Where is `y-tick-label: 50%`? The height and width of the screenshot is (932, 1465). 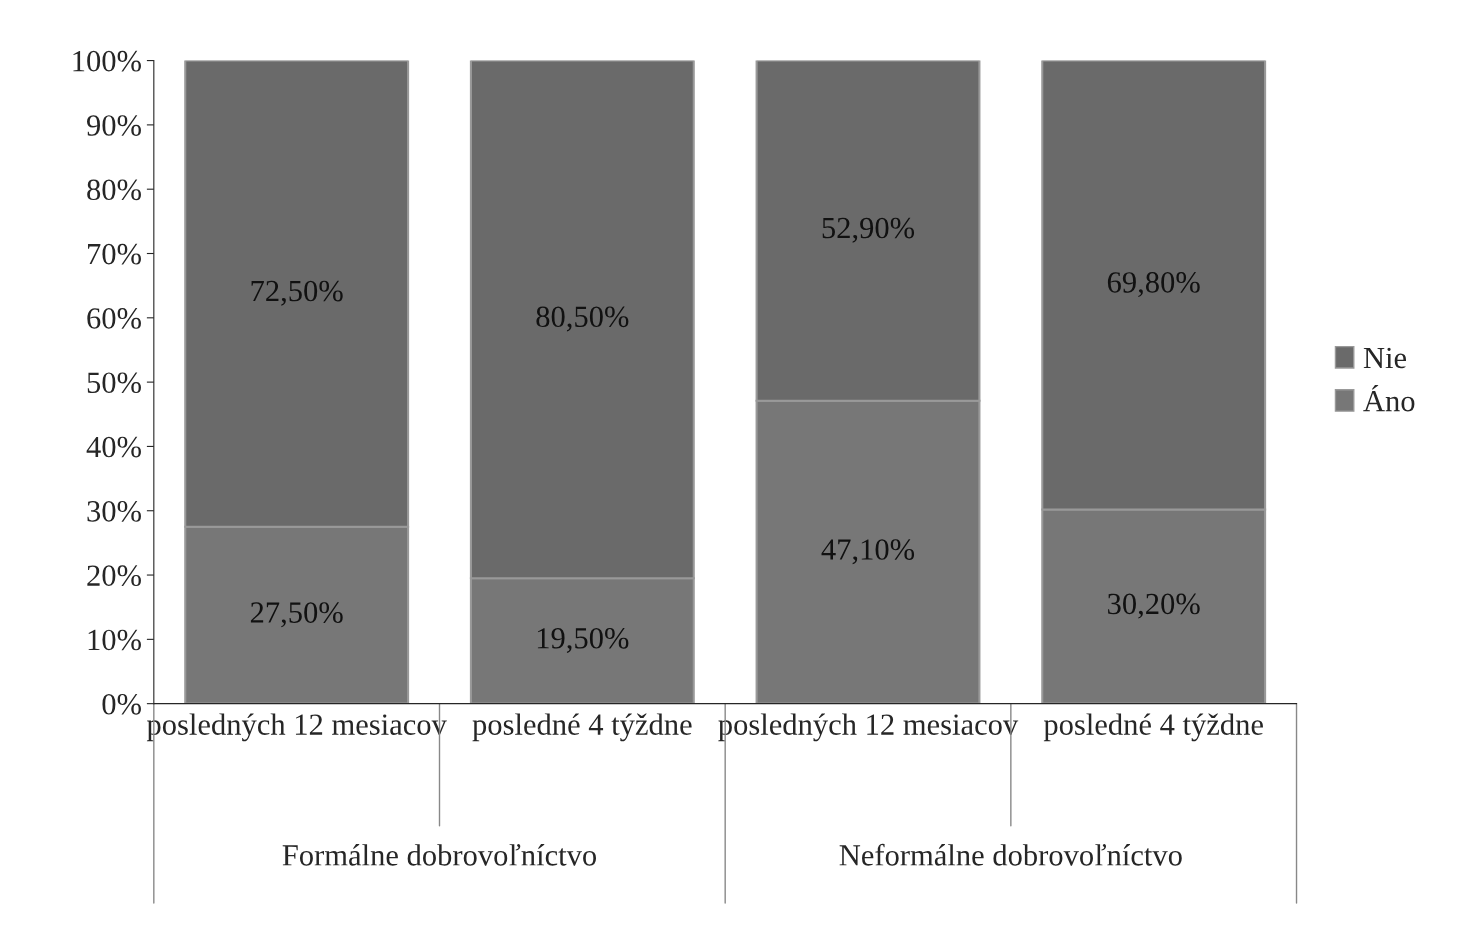
y-tick-label: 50% is located at coordinates (114, 383).